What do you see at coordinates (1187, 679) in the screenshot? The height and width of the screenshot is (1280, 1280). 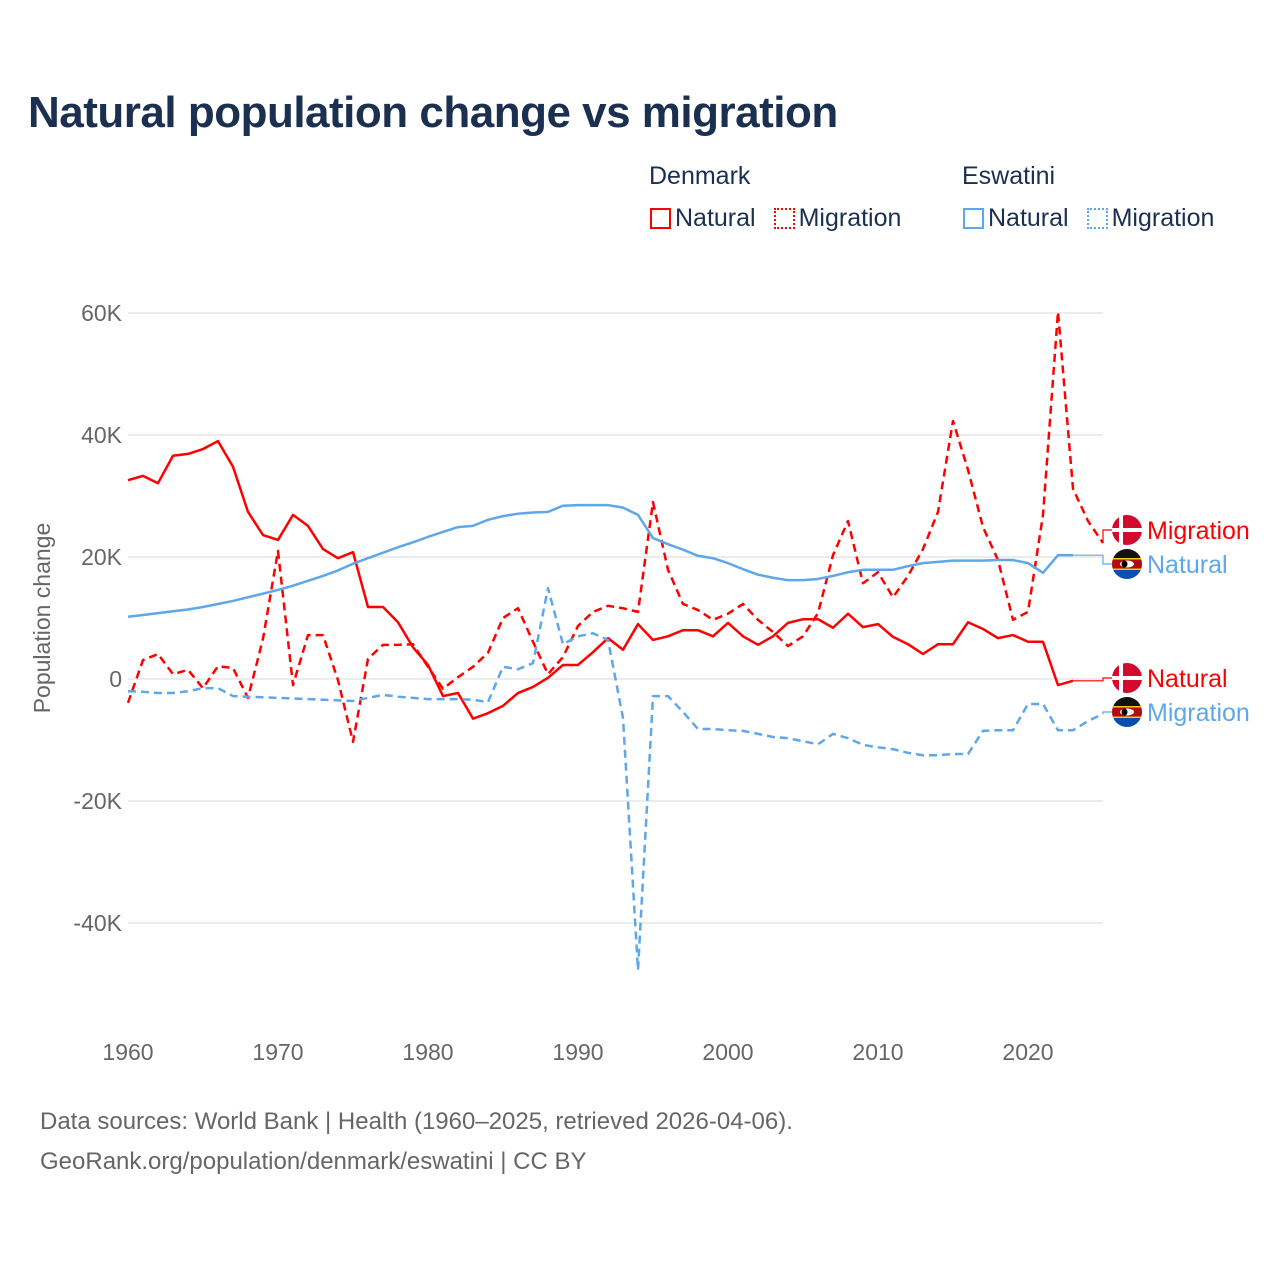 I see `end-label-denmark-natural: Natural` at bounding box center [1187, 679].